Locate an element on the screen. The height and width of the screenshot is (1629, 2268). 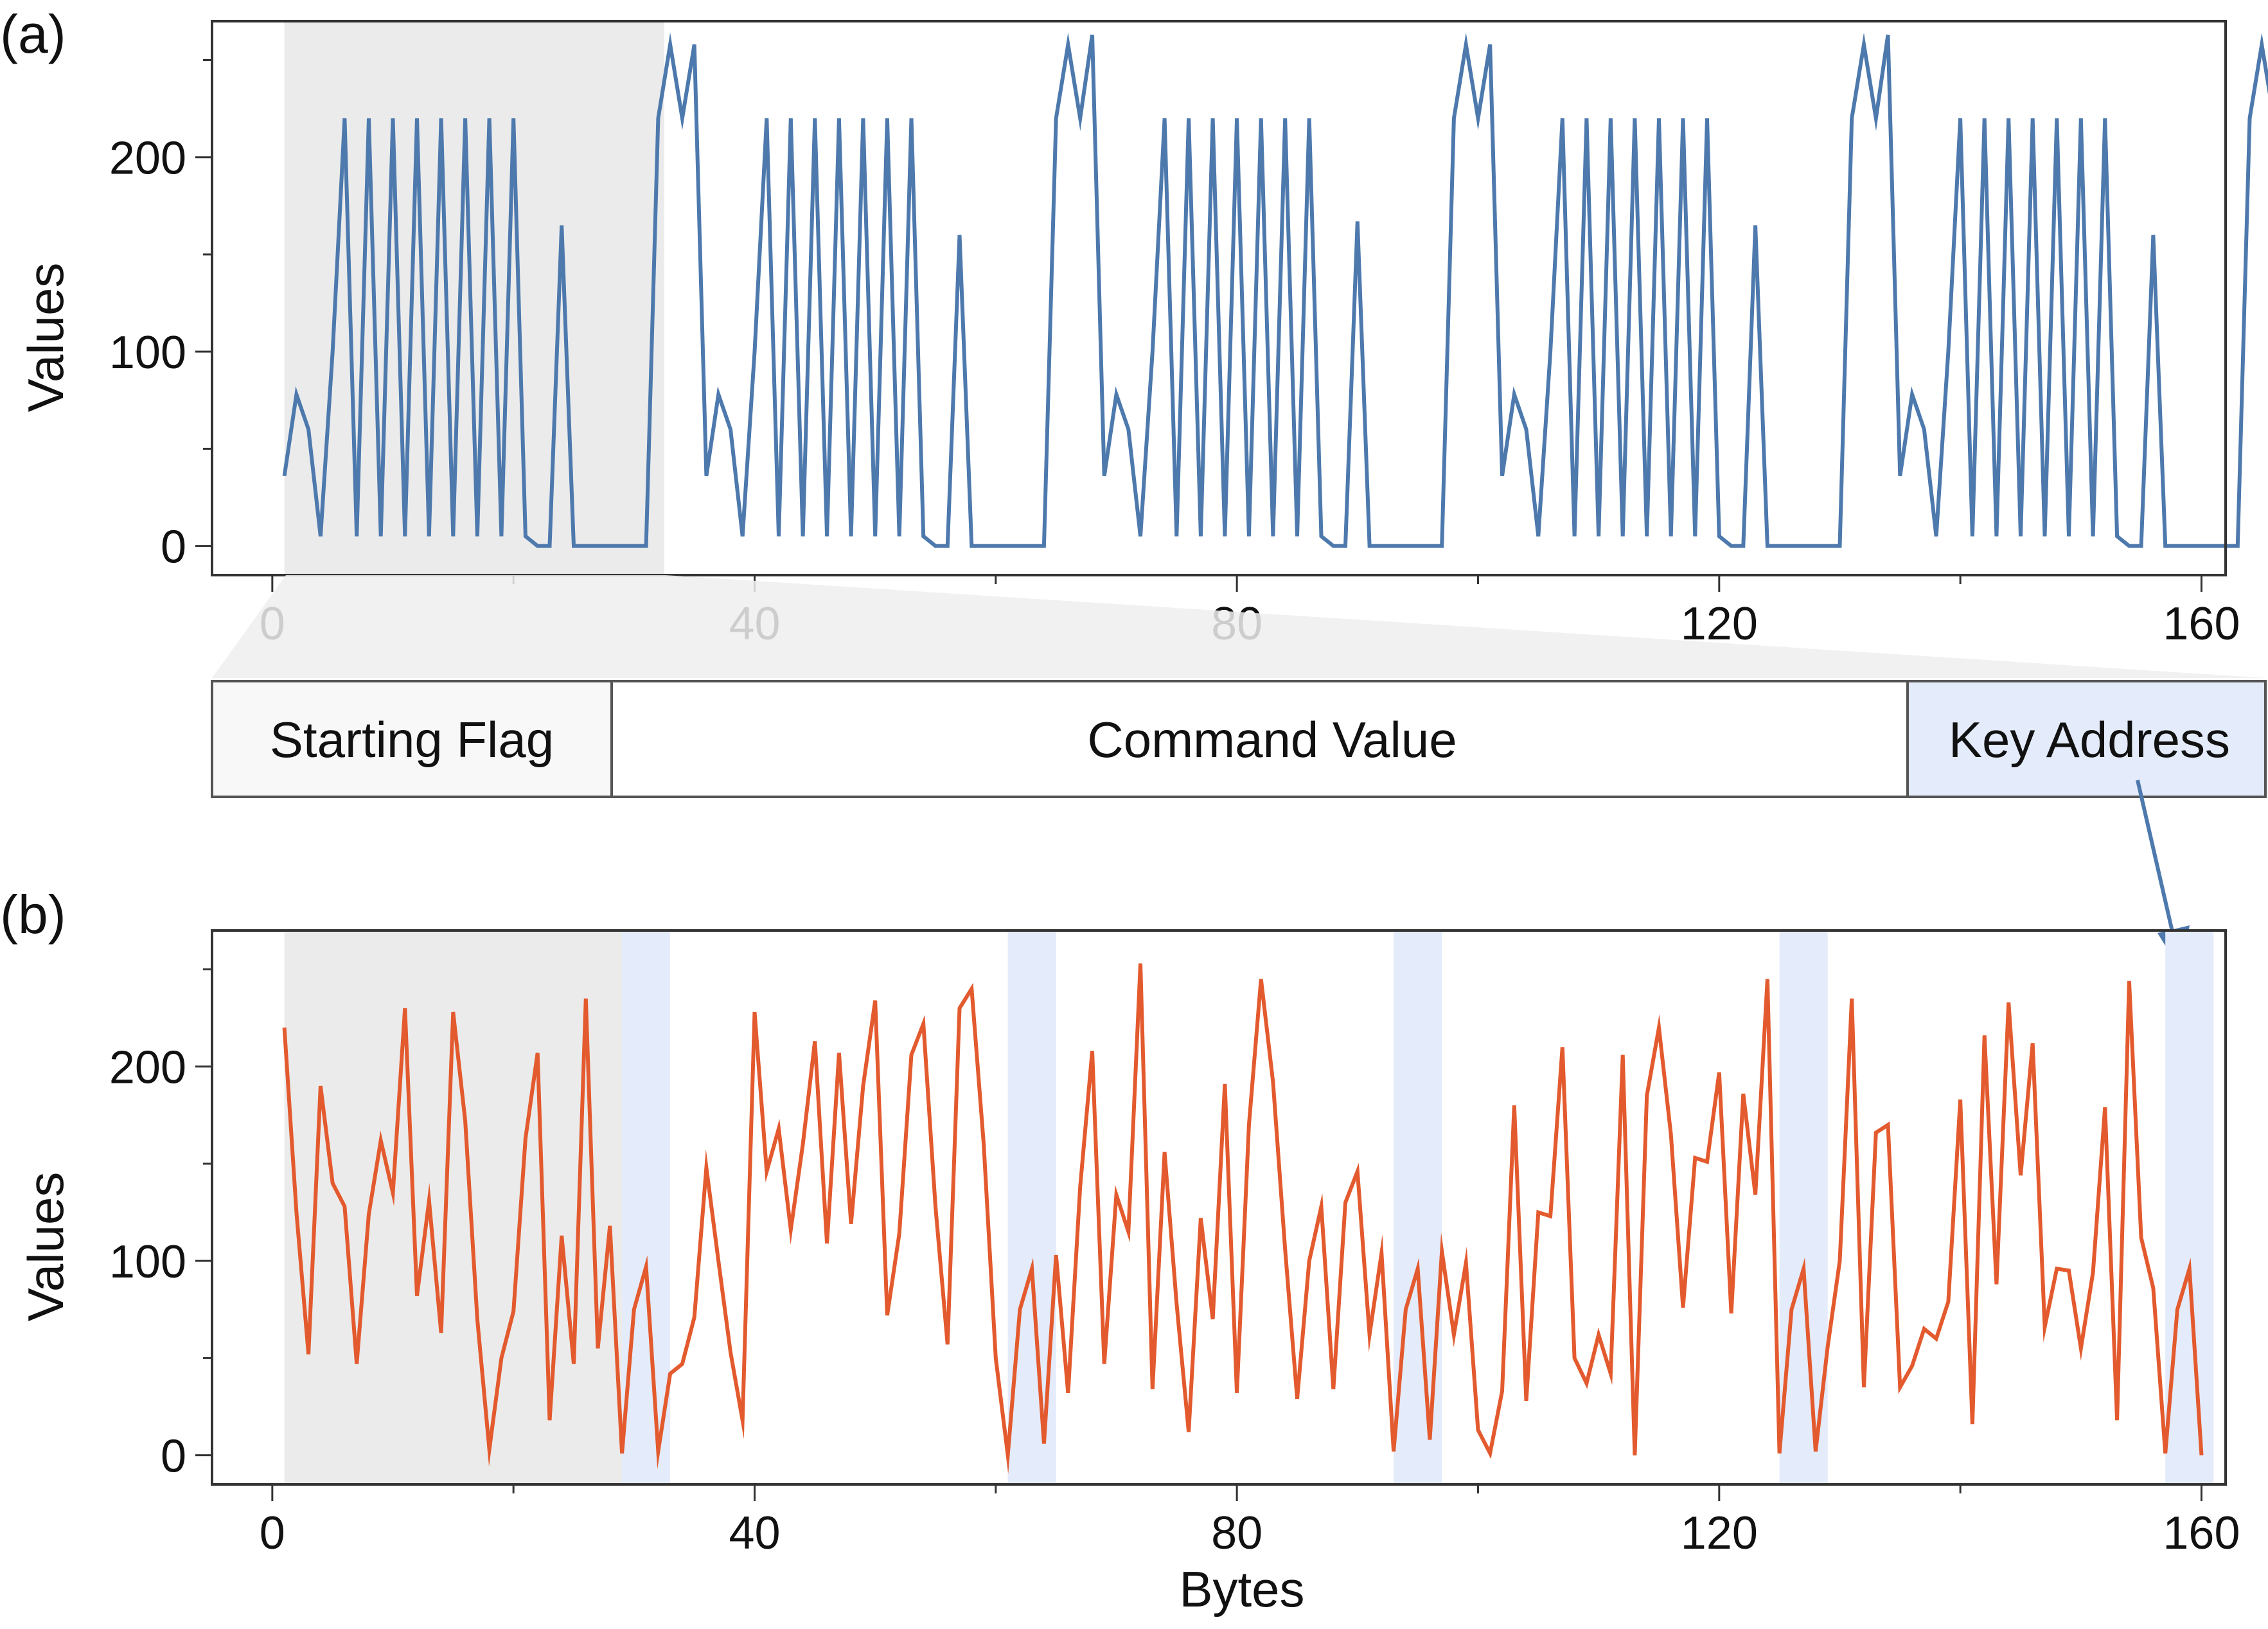
packet-structure-bar: Starting Flag Command Value Key Address is located at coordinates (1239, 739).